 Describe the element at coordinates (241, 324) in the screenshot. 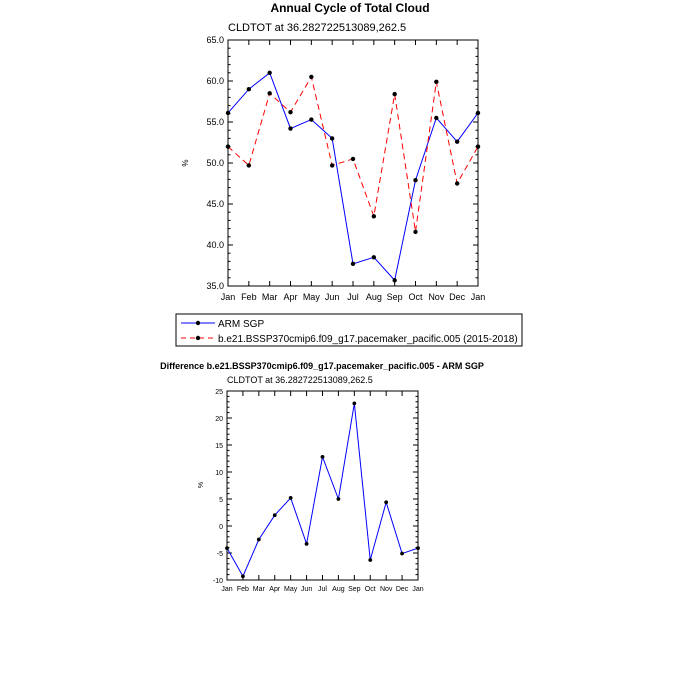

I see `legend-label-arm: ARM SGP` at that location.